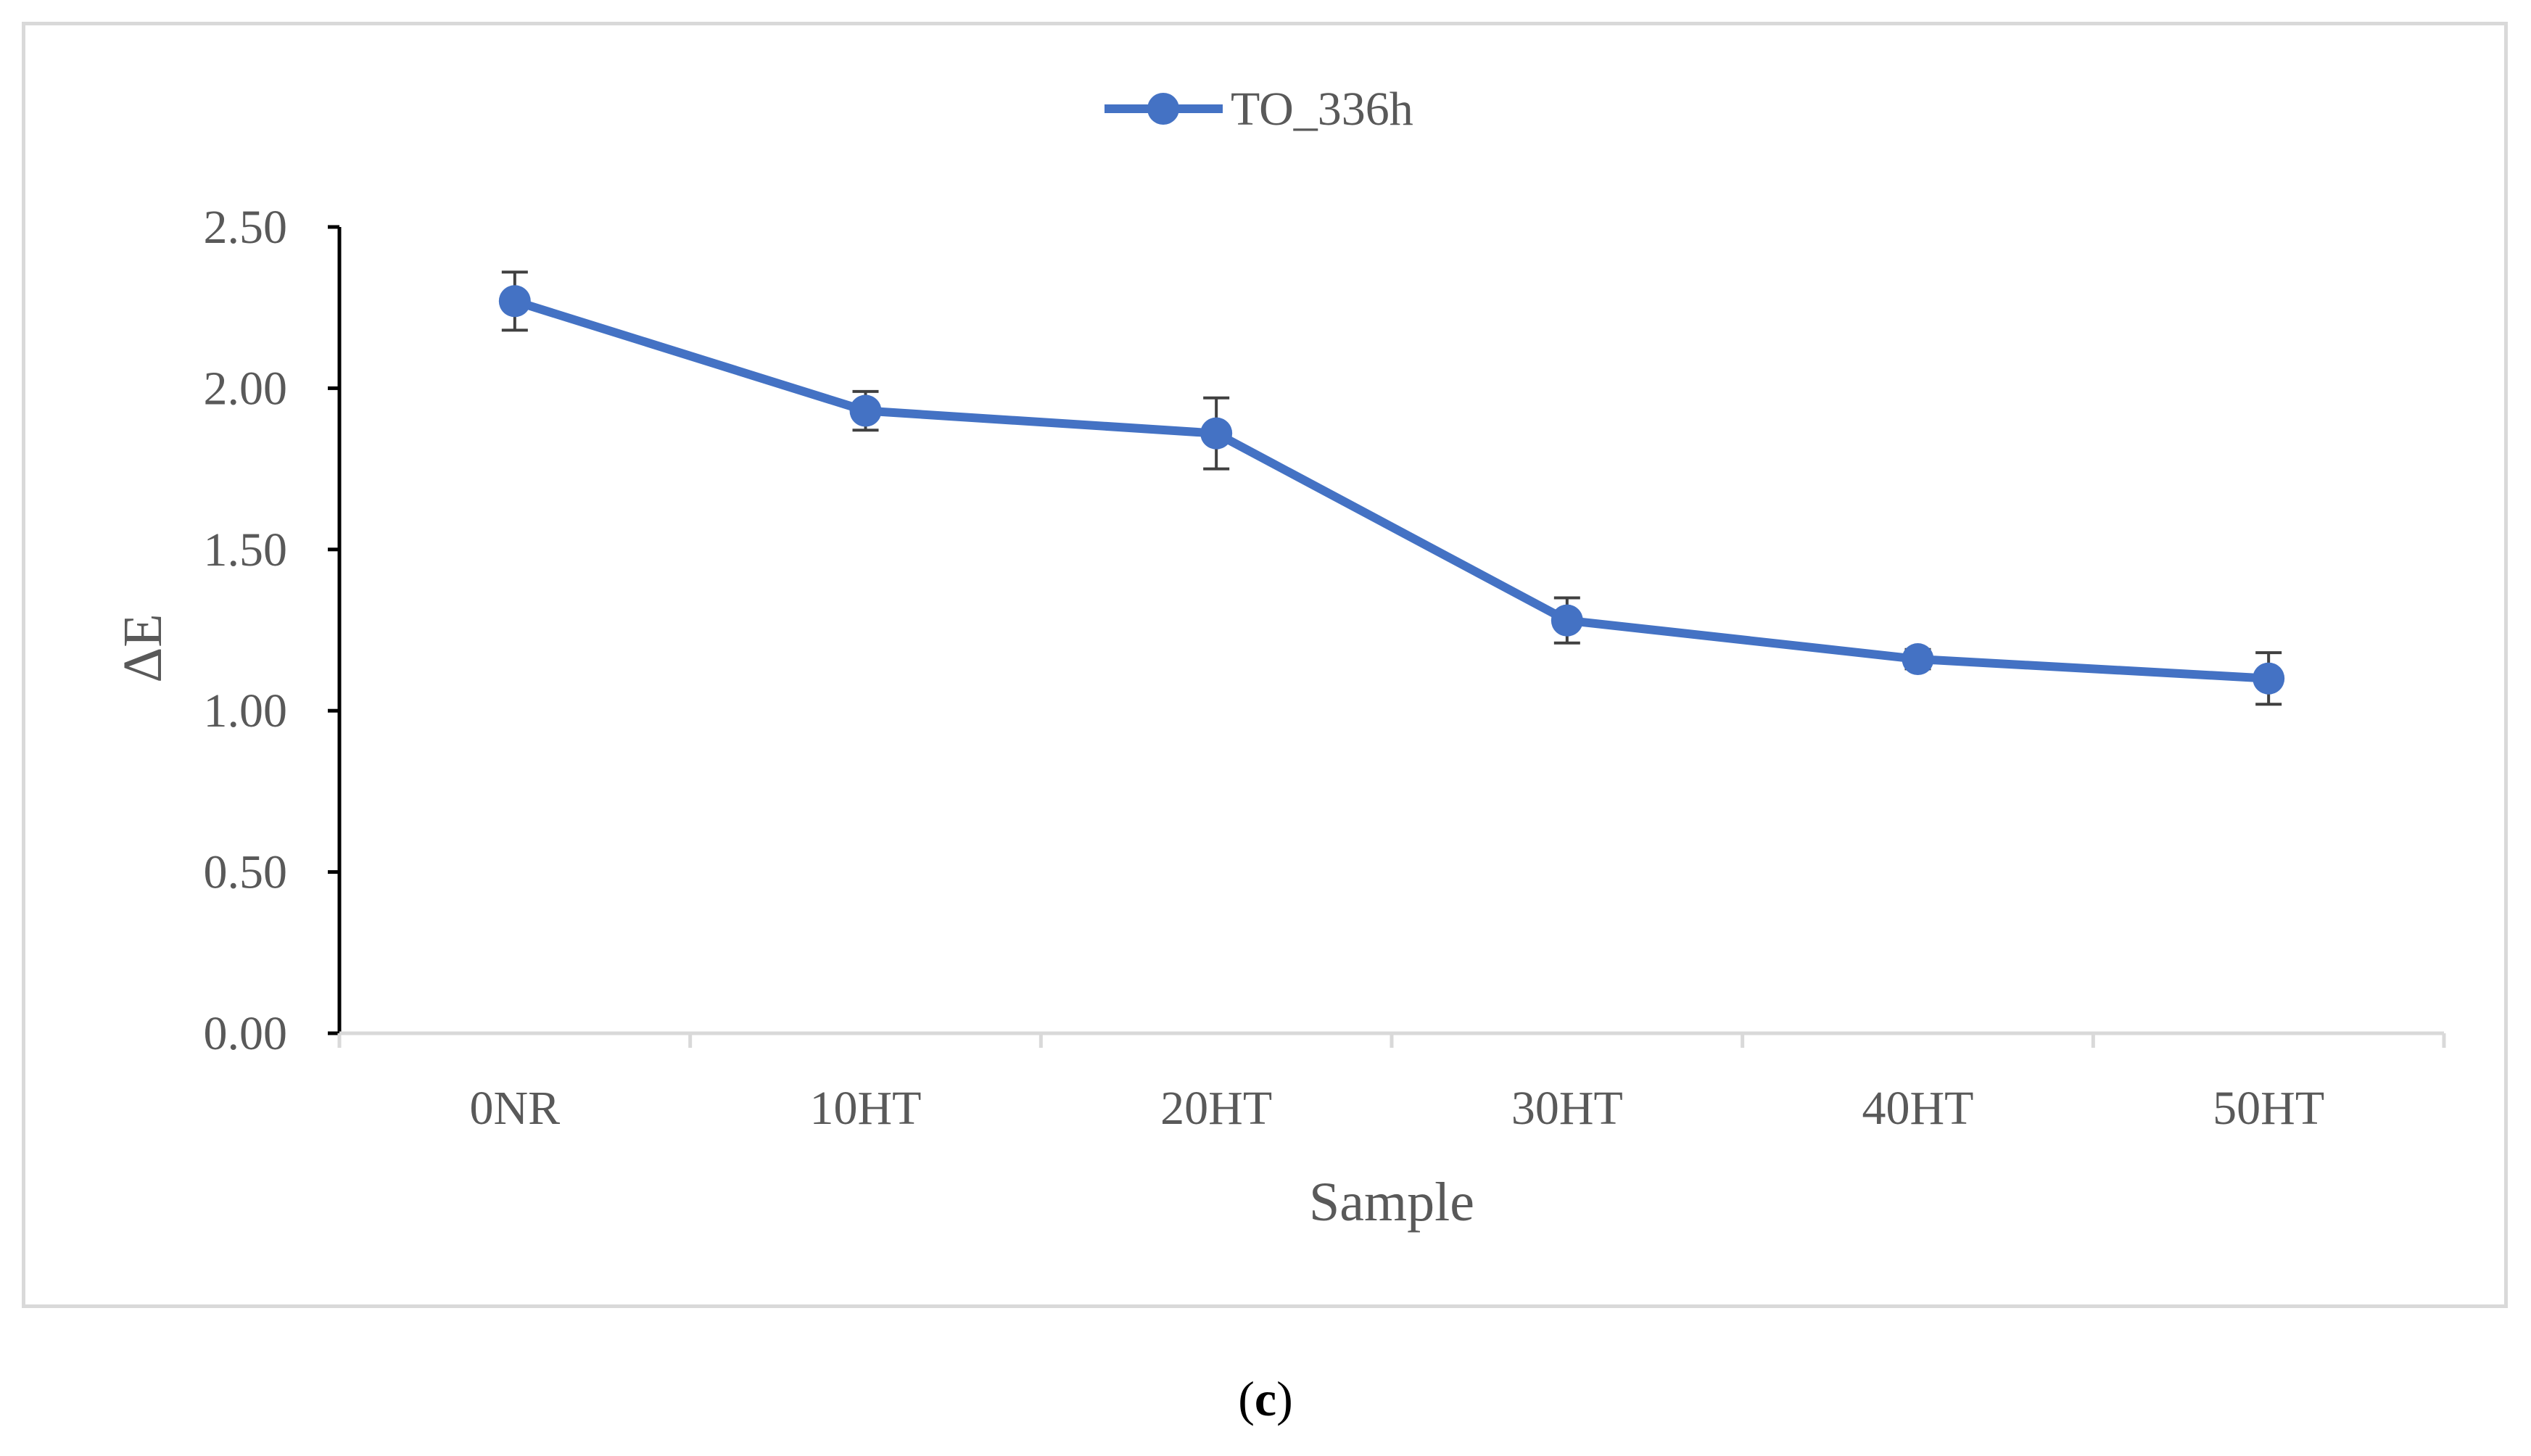 This screenshot has height=1456, width=2531. What do you see at coordinates (246, 550) in the screenshot?
I see `y-tick-label: 1.50` at bounding box center [246, 550].